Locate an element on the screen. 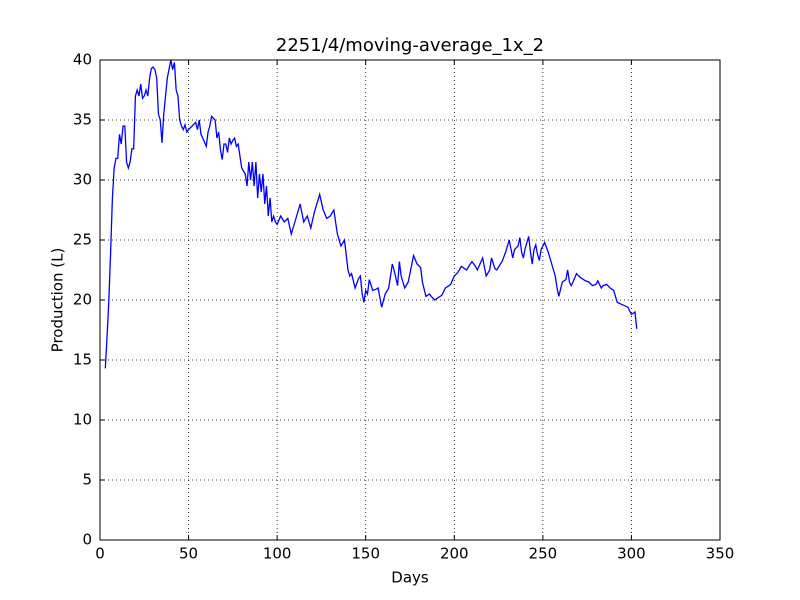  y-tick-label: 5 is located at coordinates (87, 480).